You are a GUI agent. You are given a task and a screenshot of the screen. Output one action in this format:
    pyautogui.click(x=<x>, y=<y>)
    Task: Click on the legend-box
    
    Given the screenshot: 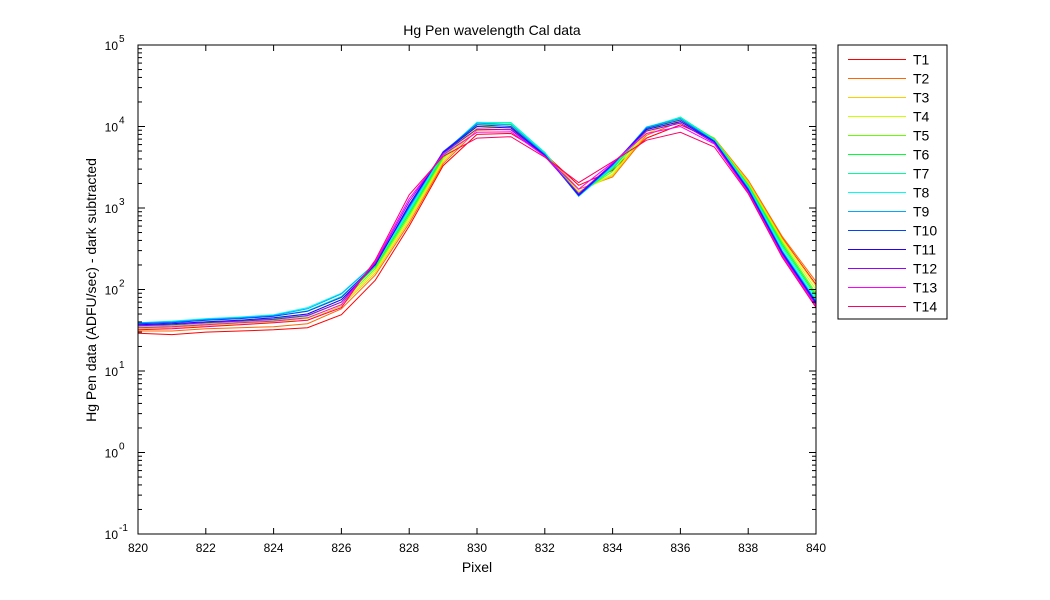 What is the action you would take?
    pyautogui.click(x=892, y=182)
    